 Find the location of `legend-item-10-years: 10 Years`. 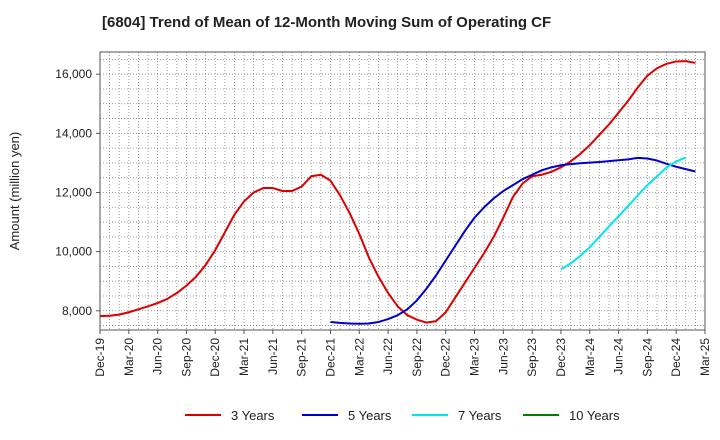

legend-item-10-years: 10 Years is located at coordinates (571, 415).